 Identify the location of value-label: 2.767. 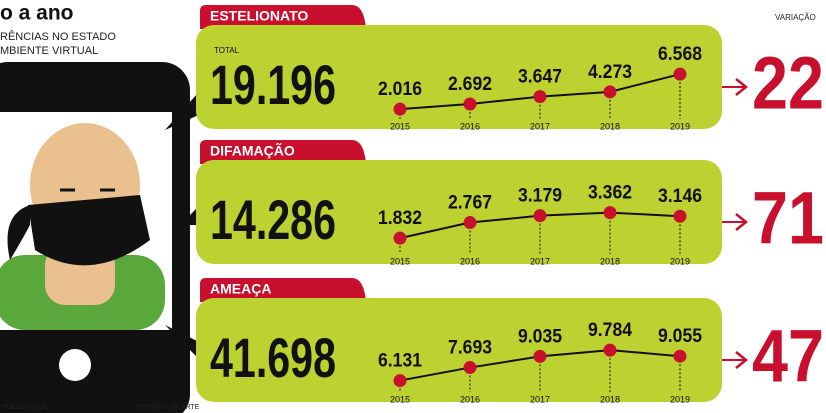
(470, 203).